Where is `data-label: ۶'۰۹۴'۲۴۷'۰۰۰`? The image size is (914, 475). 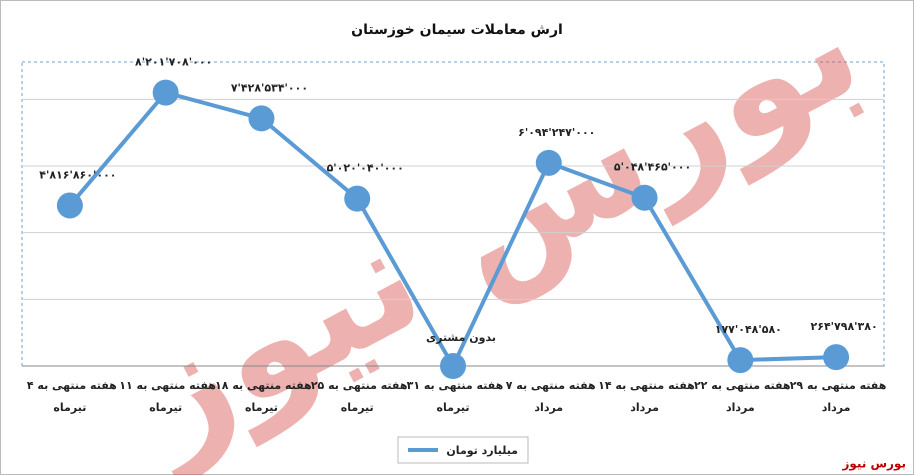 data-label: ۶'۰۹۴'۲۴۷'۰۰۰ is located at coordinates (556, 132).